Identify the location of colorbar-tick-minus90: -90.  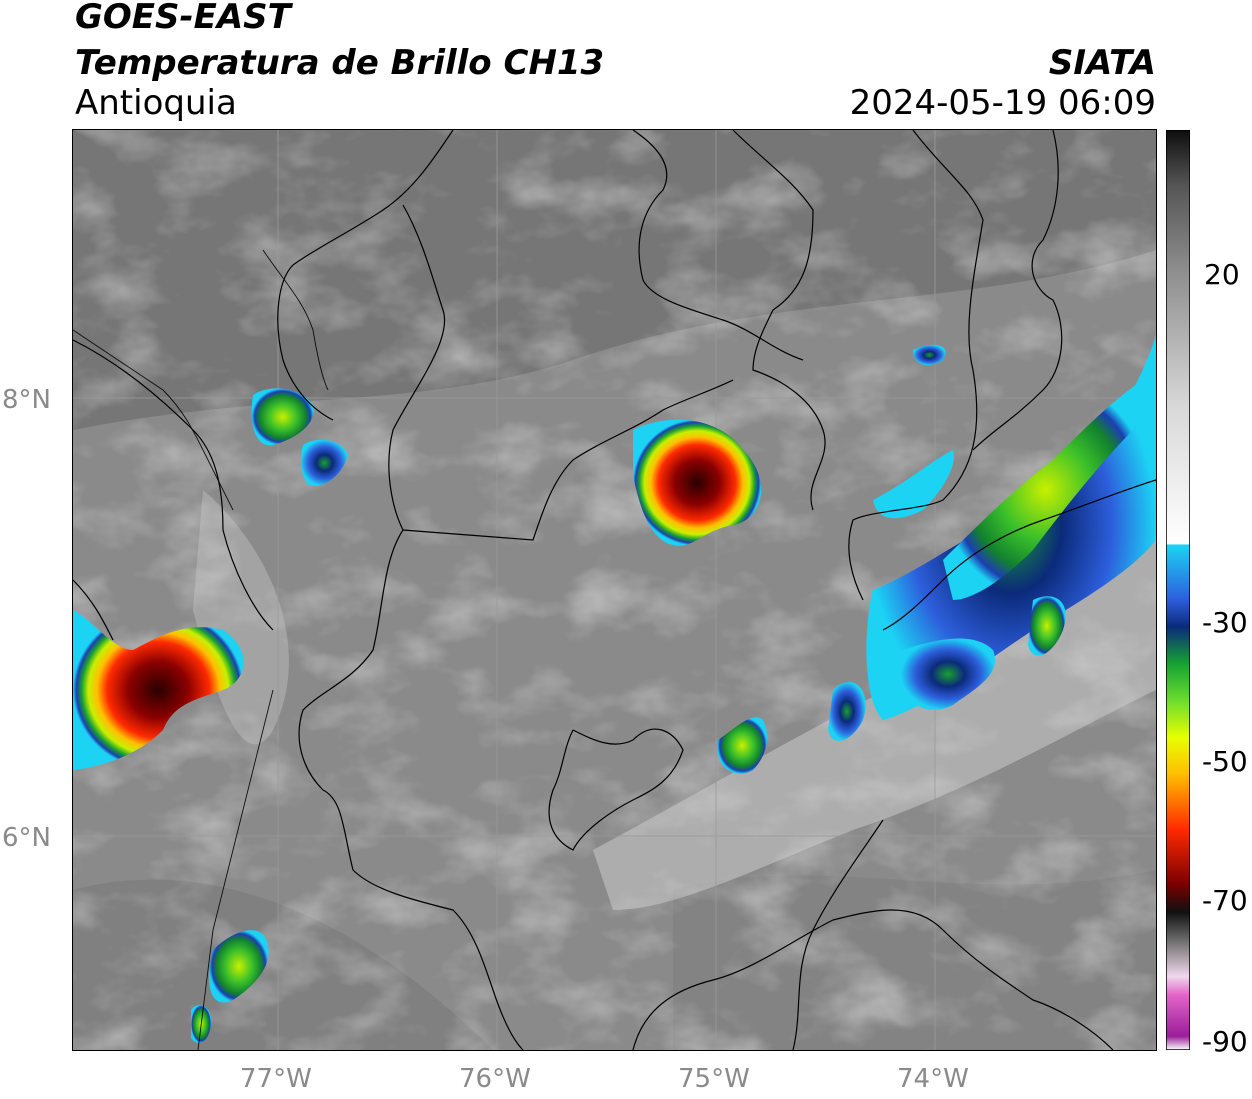
(1225, 1041).